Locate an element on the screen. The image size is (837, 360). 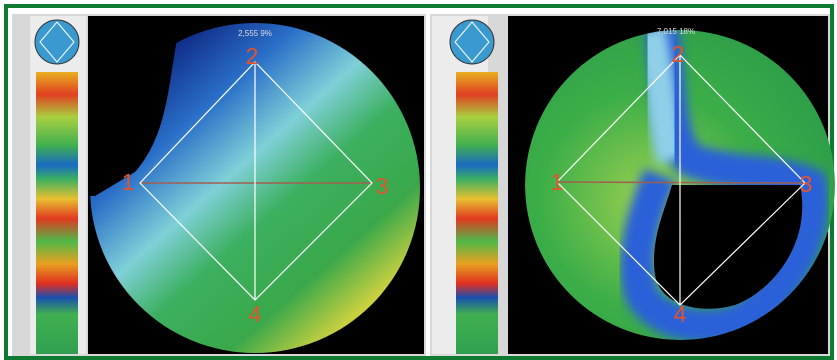
hole is located at coordinates (728, 247).